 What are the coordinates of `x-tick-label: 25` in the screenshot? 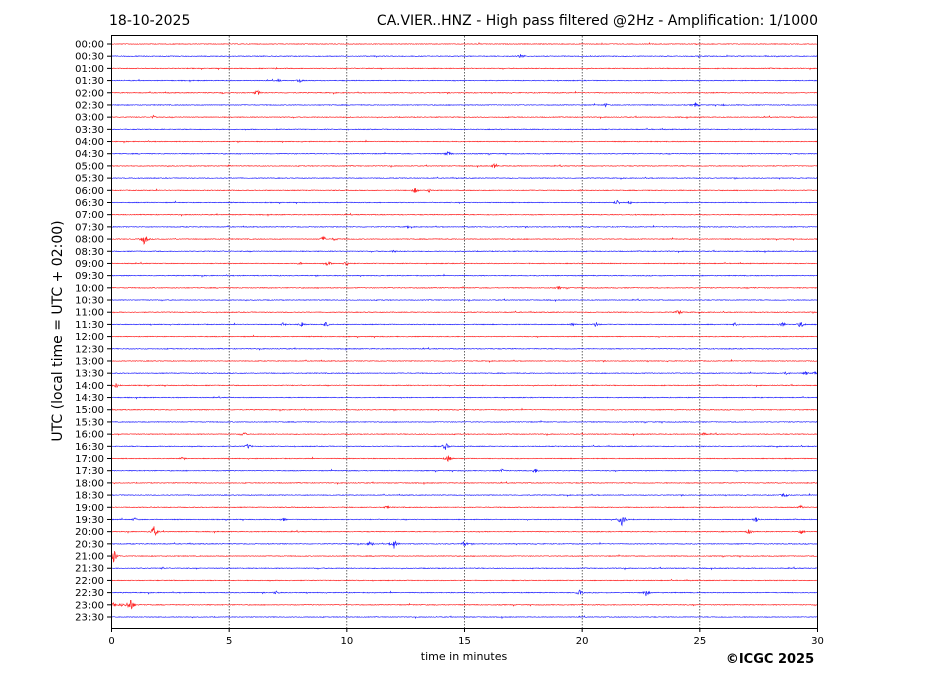 It's located at (699, 641).